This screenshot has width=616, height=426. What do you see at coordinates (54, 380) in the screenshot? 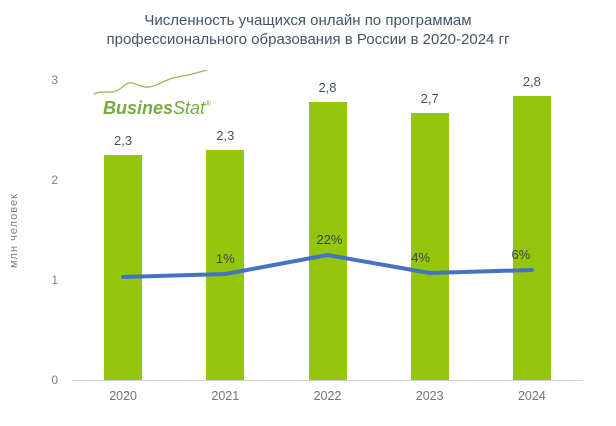
I see `y-tick-0: 0` at bounding box center [54, 380].